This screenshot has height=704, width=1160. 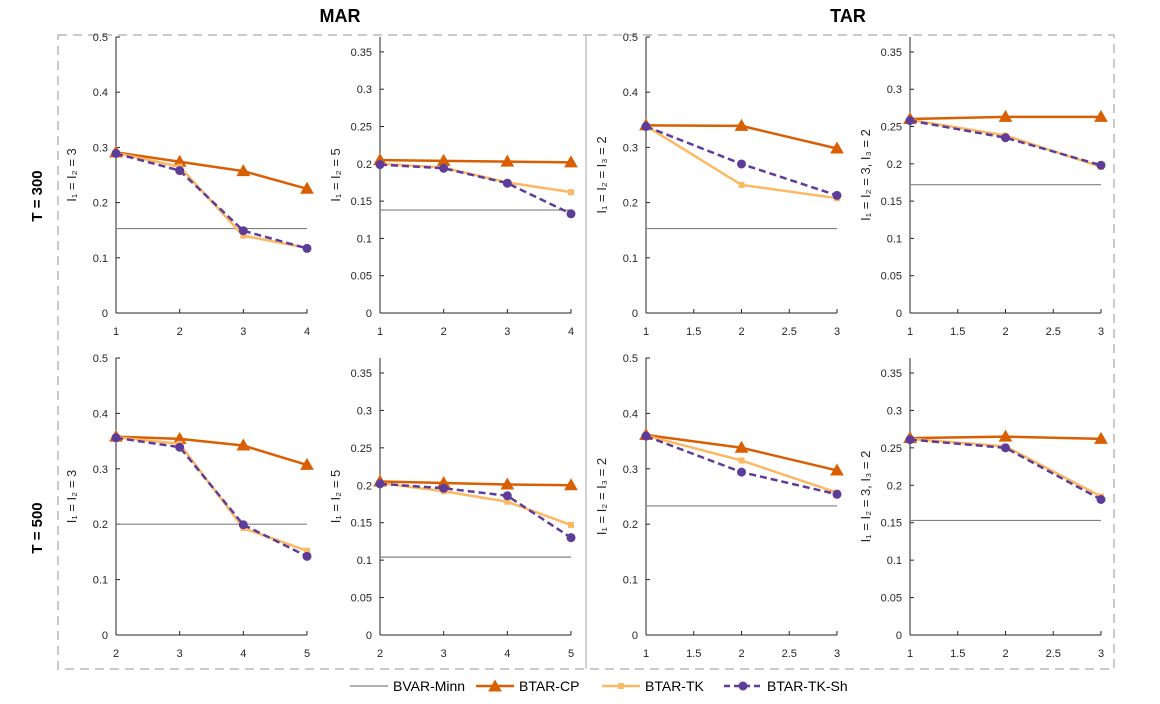 I want to click on legend-marker-btar-cp, so click(x=495, y=685).